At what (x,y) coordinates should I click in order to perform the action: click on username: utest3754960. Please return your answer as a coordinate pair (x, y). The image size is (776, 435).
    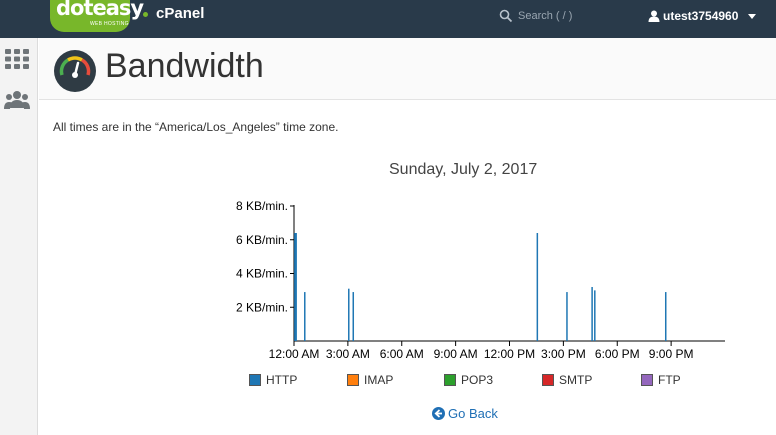
    Looking at the image, I should click on (701, 16).